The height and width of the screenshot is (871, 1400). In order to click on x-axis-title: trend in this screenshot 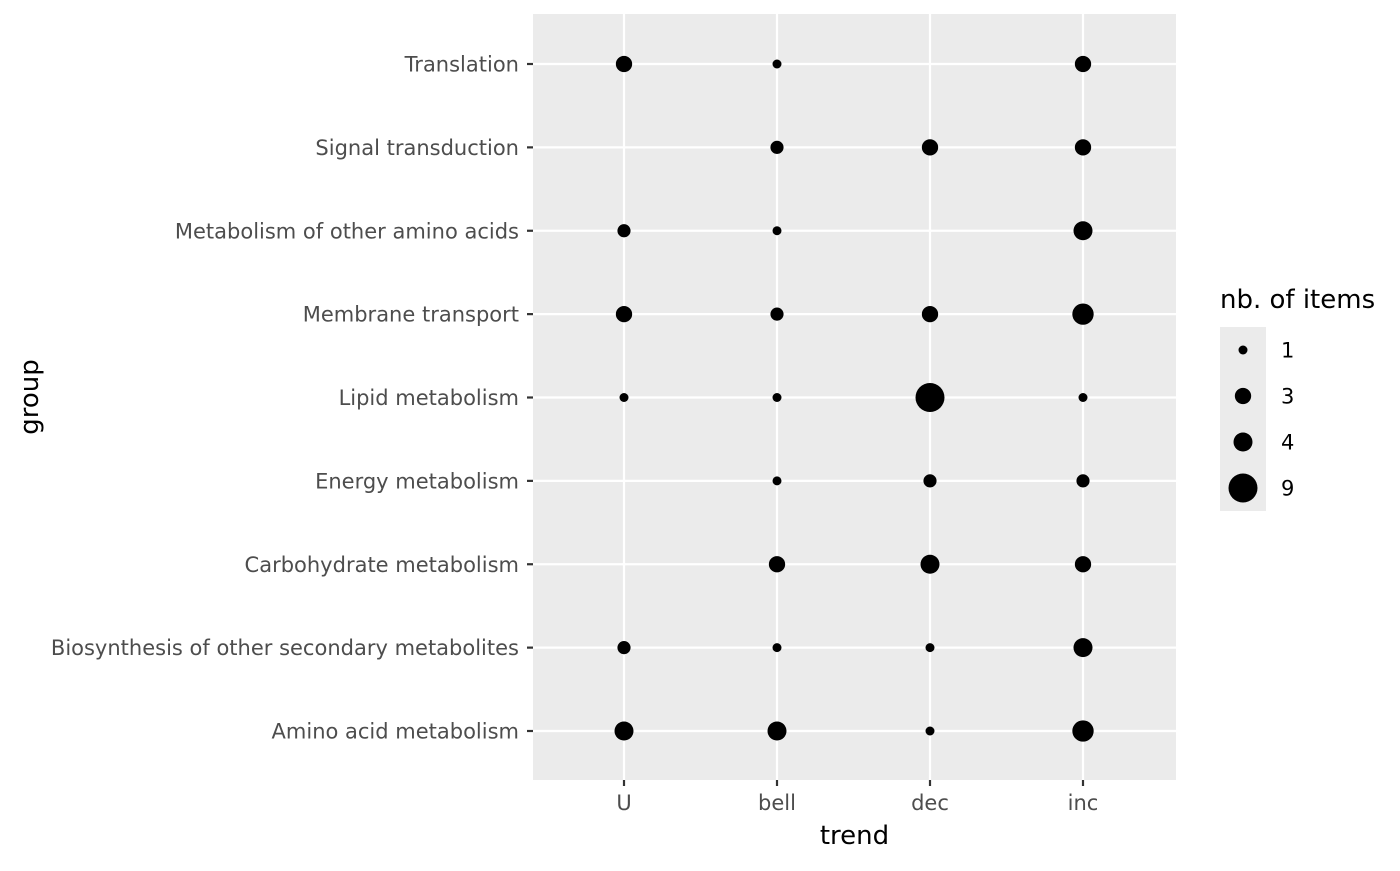, I will do `click(854, 836)`.